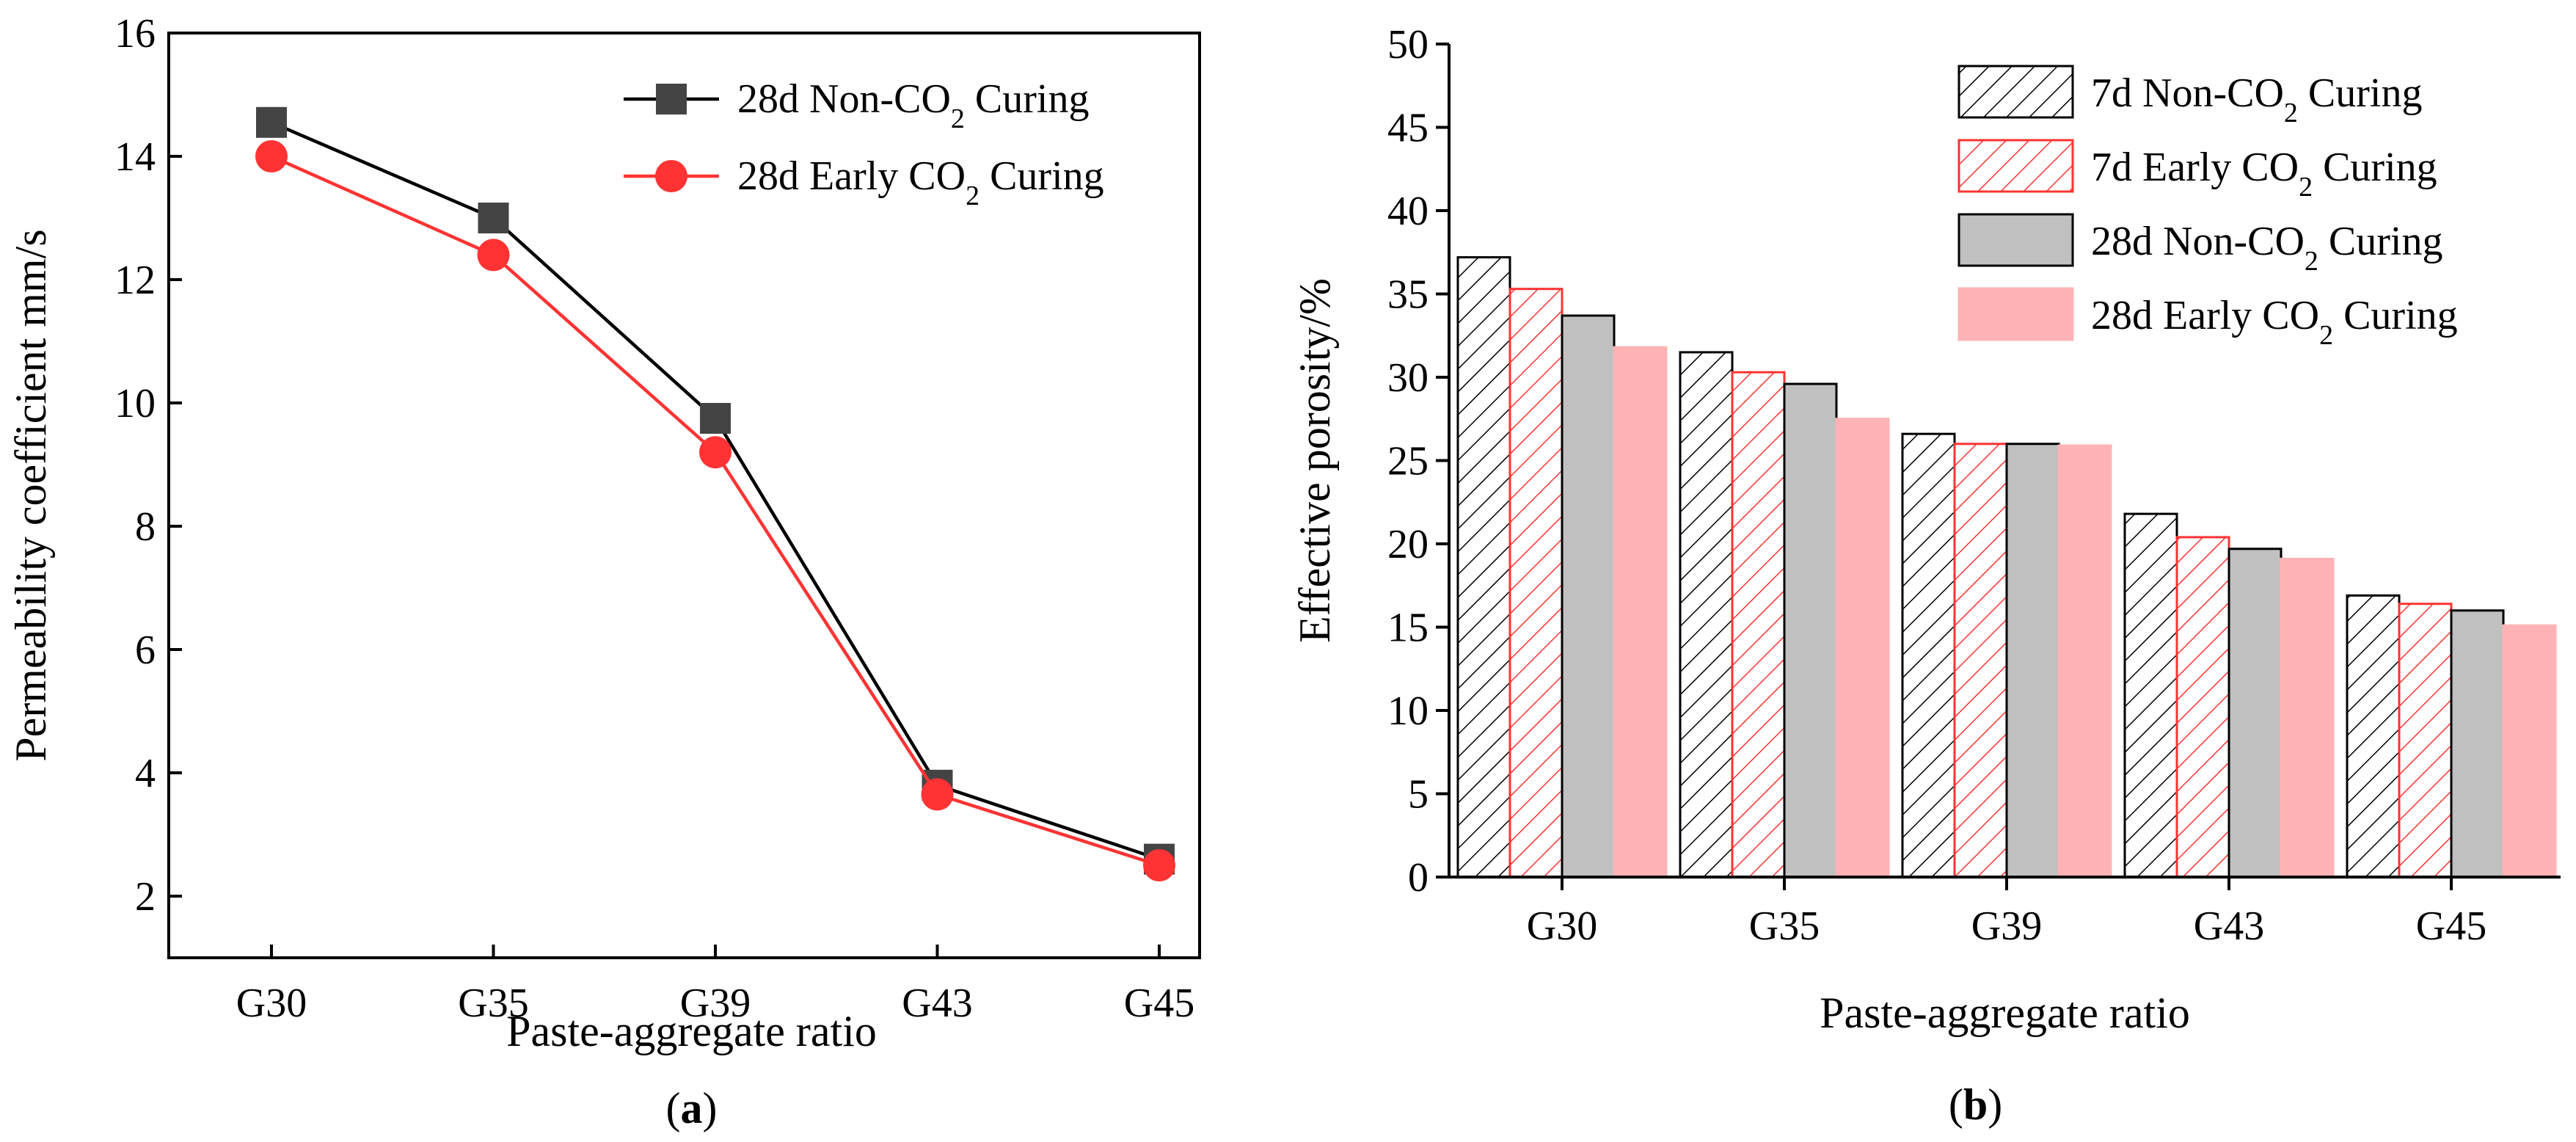 The width and height of the screenshot is (2576, 1142). I want to click on y-tick-label: 35, so click(1408, 295).